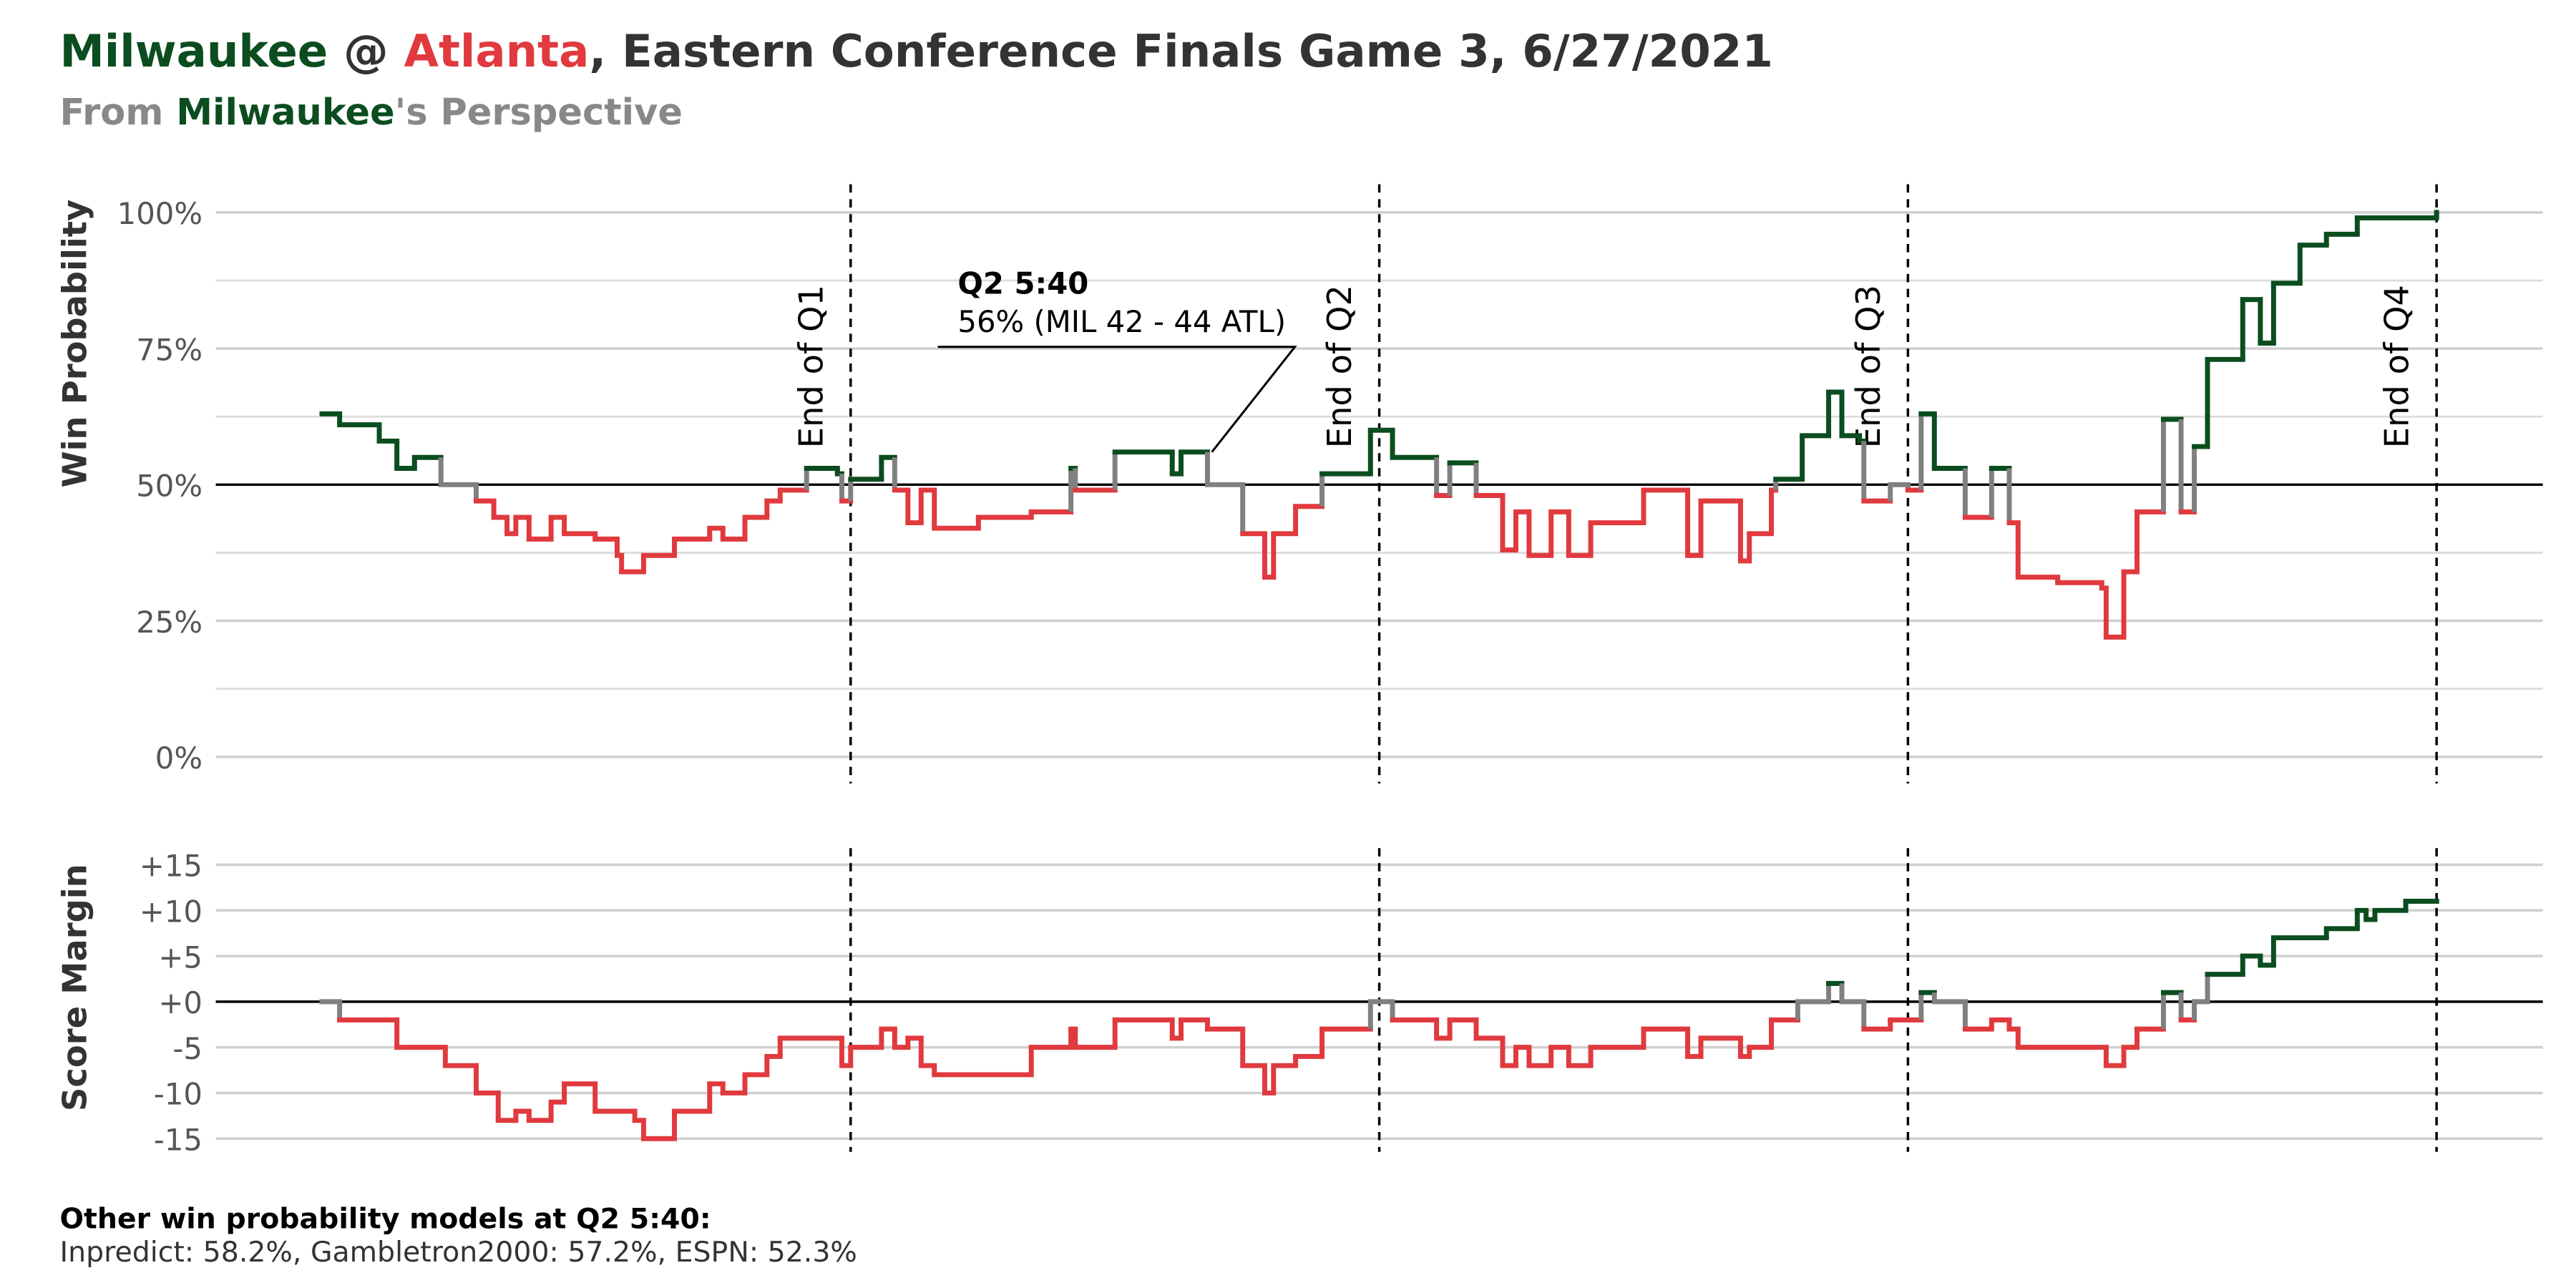  Describe the element at coordinates (187, 1048) in the screenshot. I see `y-tick-label: -5` at that location.